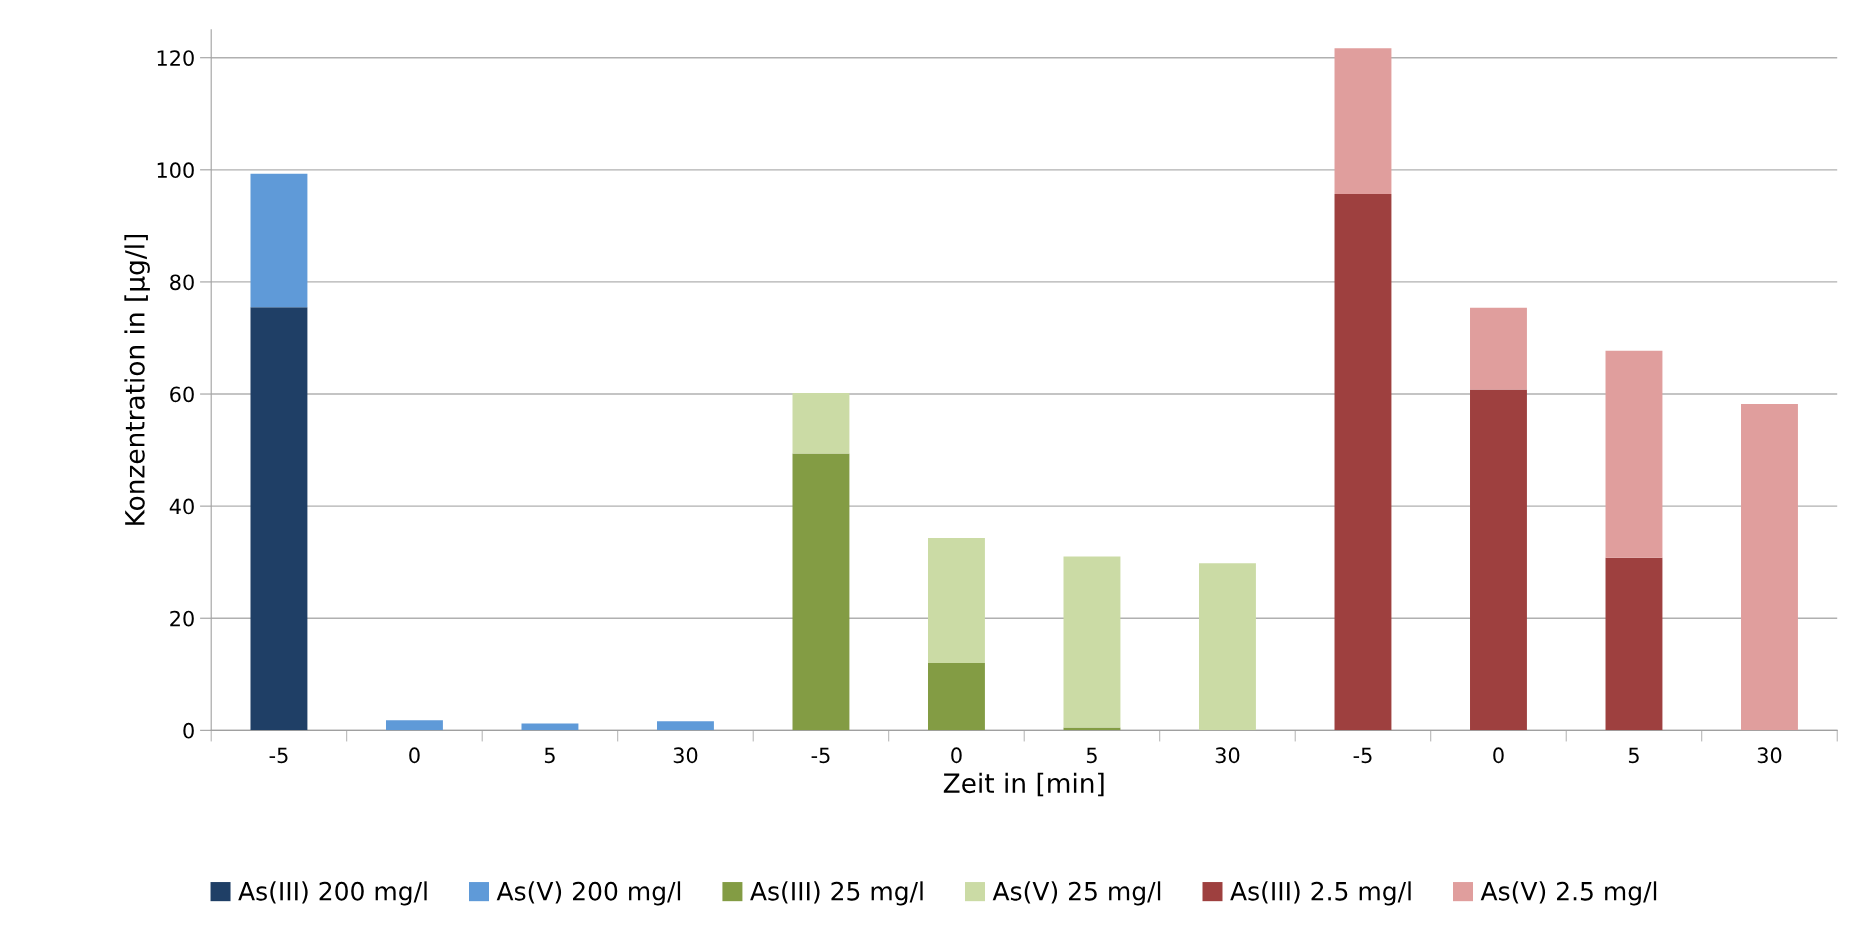 This screenshot has width=1869, height=928. Describe the element at coordinates (836, 893) in the screenshot. I see `legend-label: As(III) 25 mg/l` at that location.